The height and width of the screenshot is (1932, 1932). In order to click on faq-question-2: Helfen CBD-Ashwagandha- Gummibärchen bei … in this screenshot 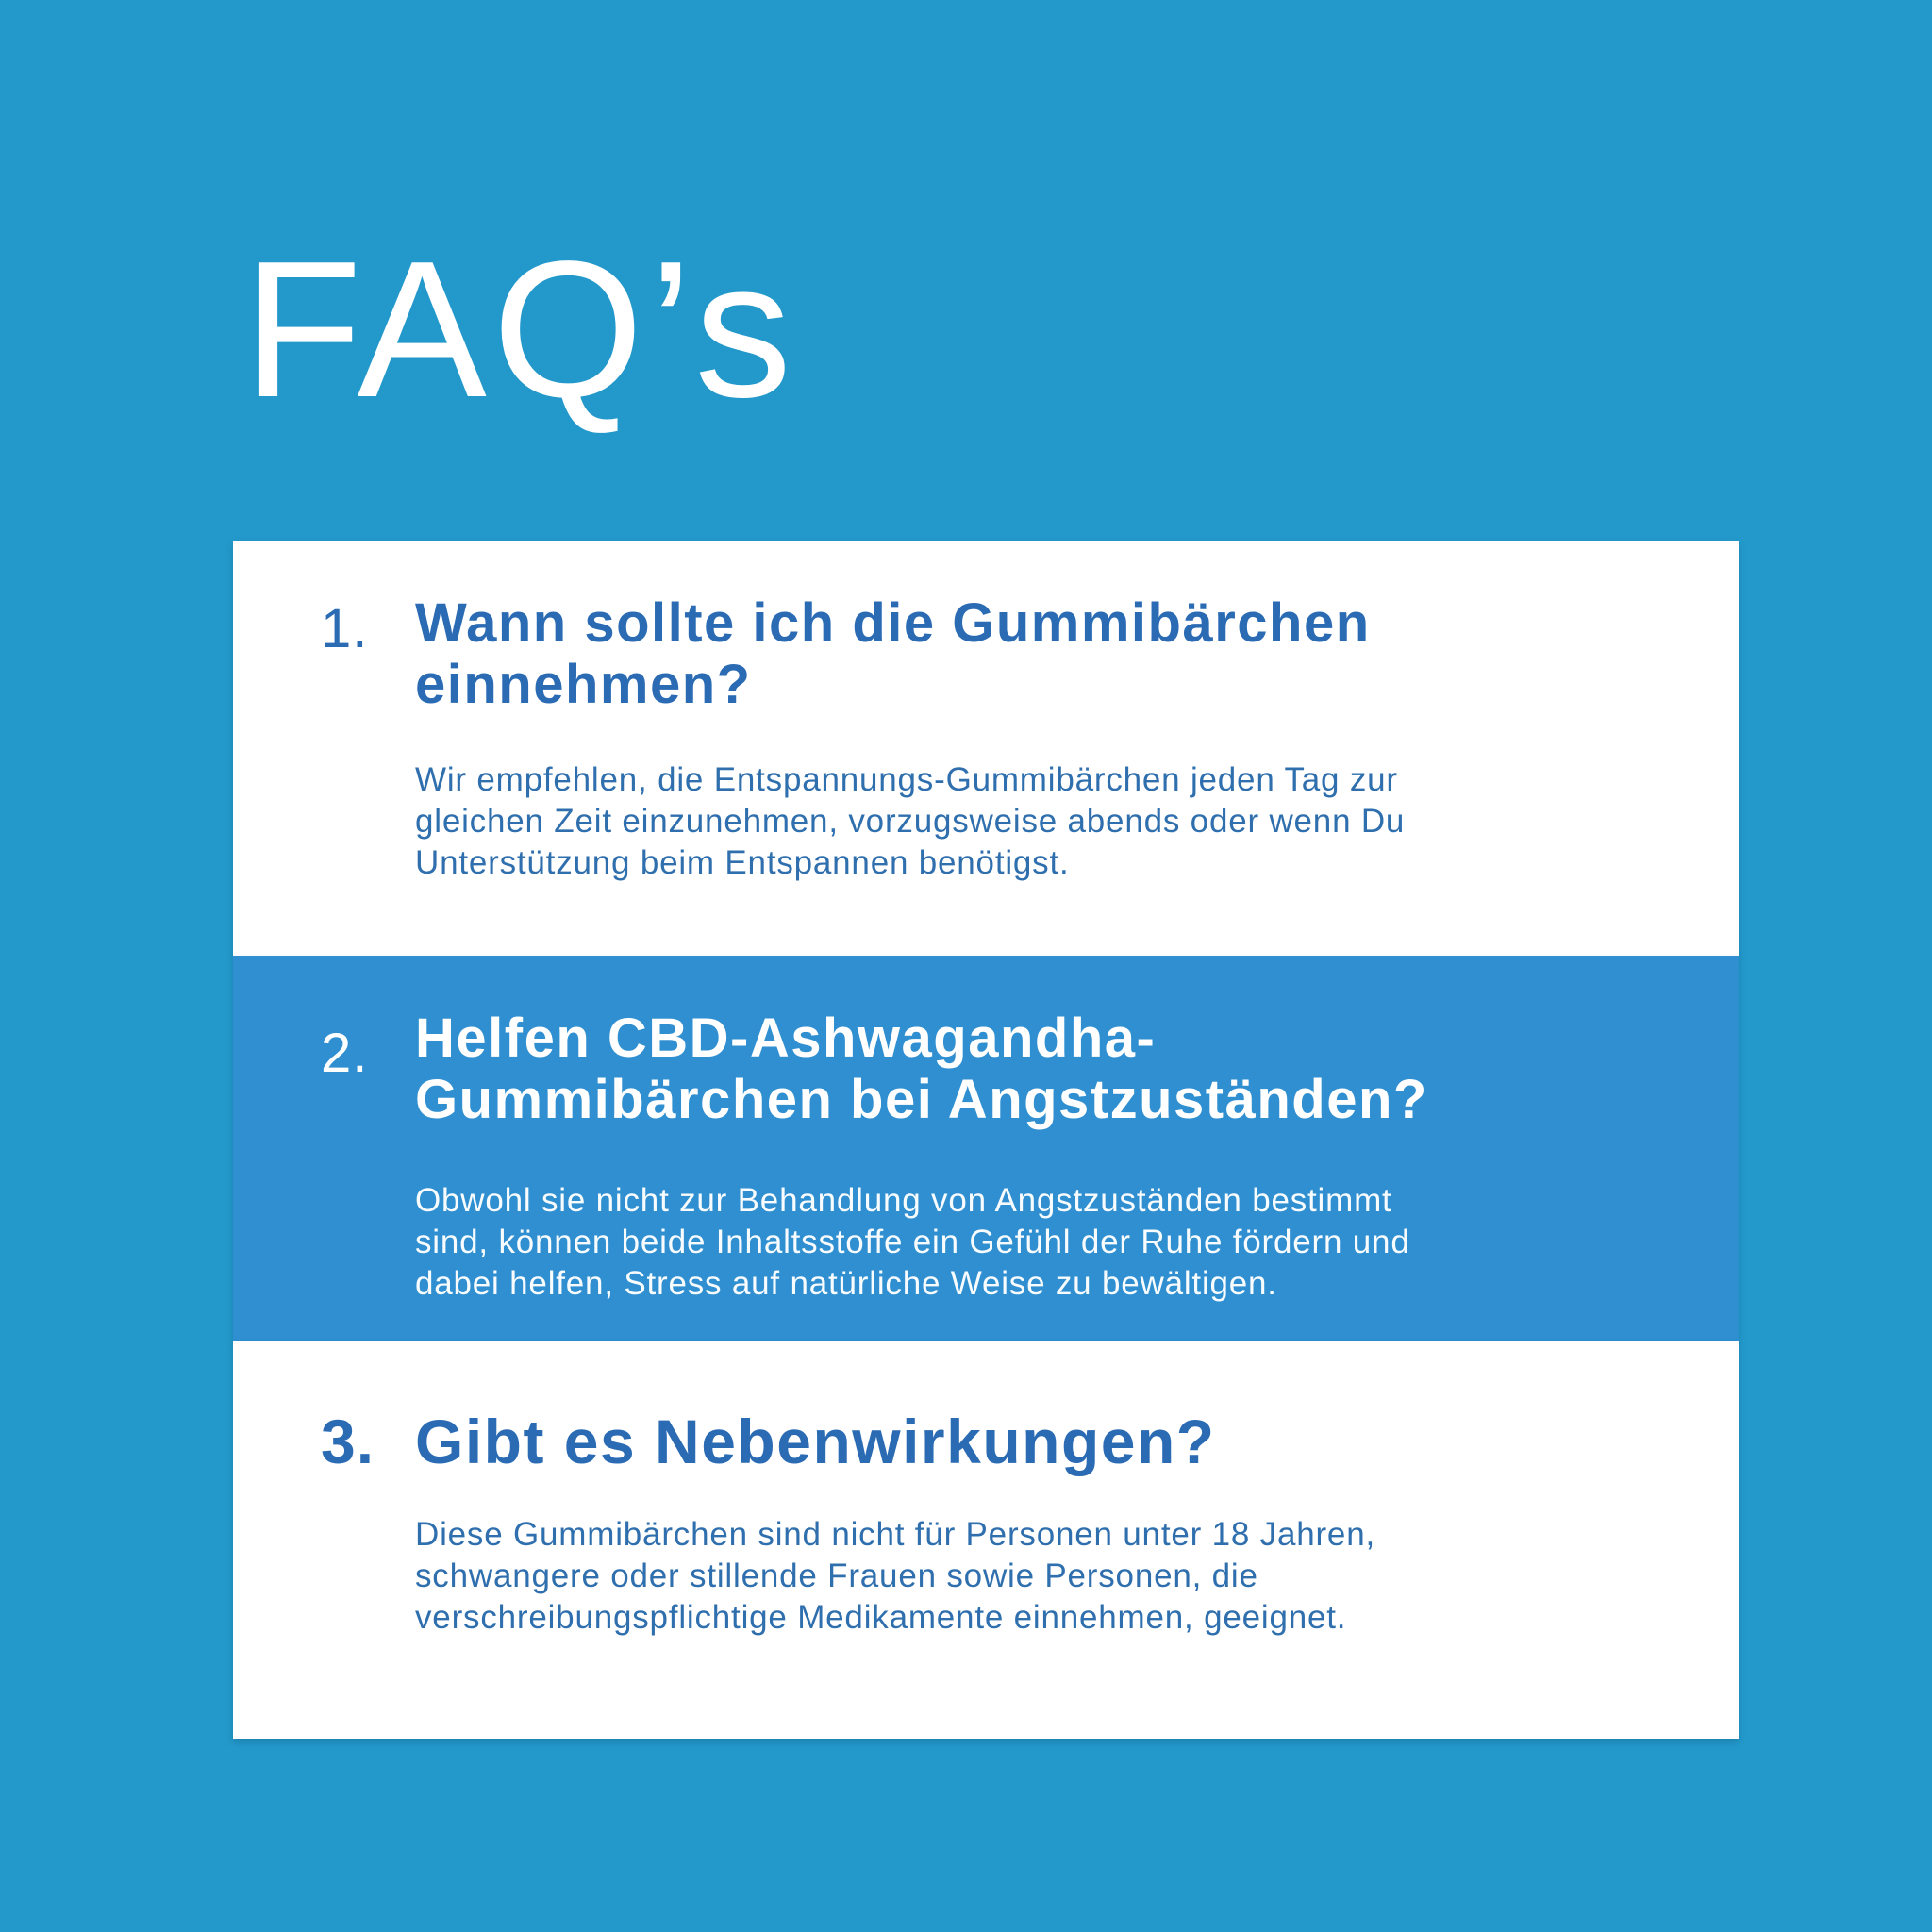, I will do `click(1016, 1069)`.